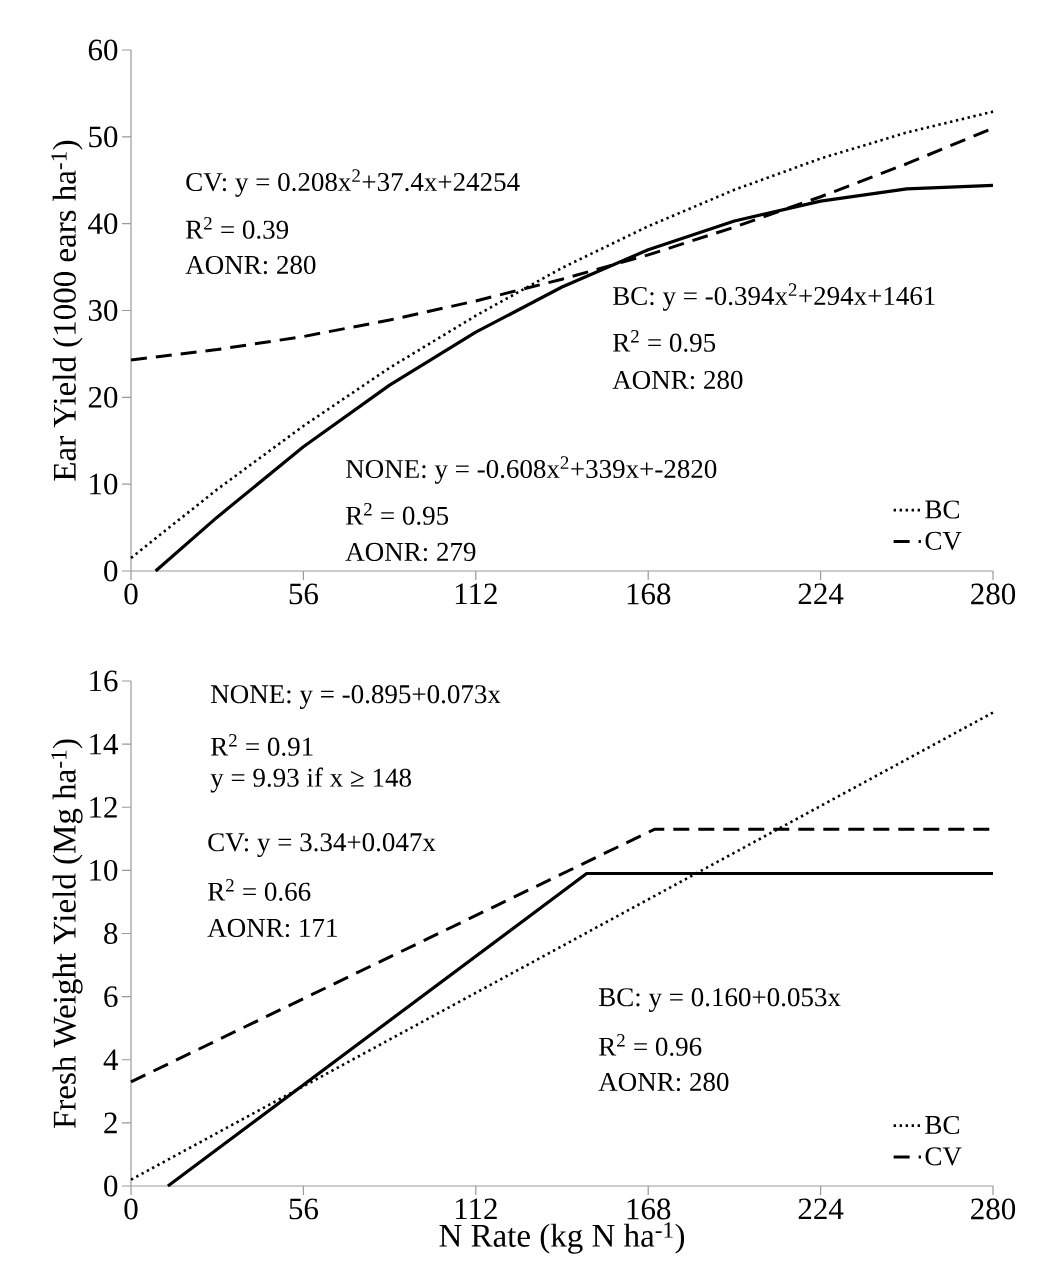 The height and width of the screenshot is (1284, 1038). Describe the element at coordinates (103, 807) in the screenshot. I see `y-tick-label: 12` at that location.